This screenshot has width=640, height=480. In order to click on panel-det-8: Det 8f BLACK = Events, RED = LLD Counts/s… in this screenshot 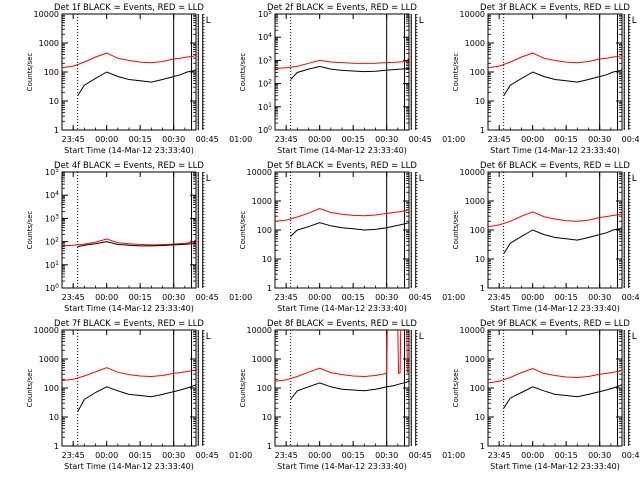, I will do `click(352, 395)`.